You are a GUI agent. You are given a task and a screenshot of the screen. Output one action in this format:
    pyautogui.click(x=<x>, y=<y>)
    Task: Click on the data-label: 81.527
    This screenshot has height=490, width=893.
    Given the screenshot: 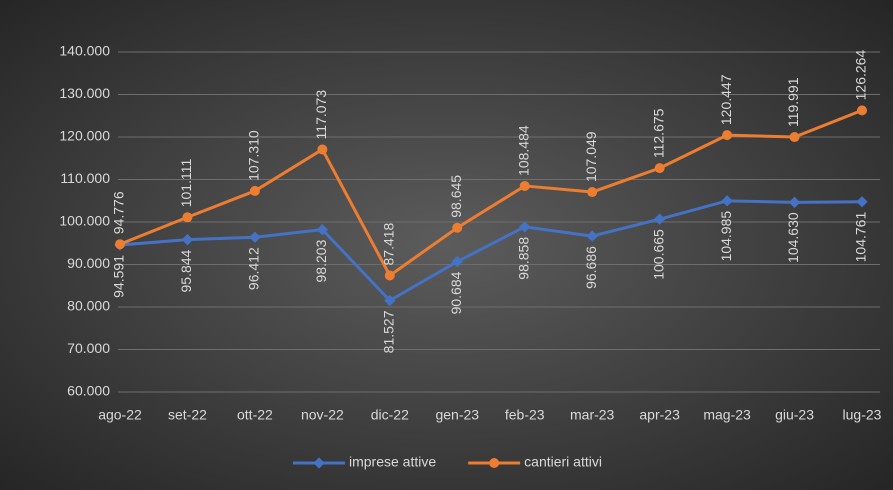 What is the action you would take?
    pyautogui.click(x=389, y=331)
    